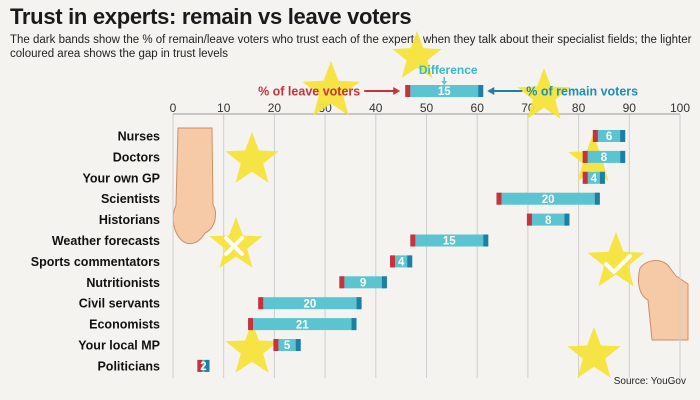 The width and height of the screenshot is (700, 400). What do you see at coordinates (129, 220) in the screenshot?
I see `category-label: Historians` at bounding box center [129, 220].